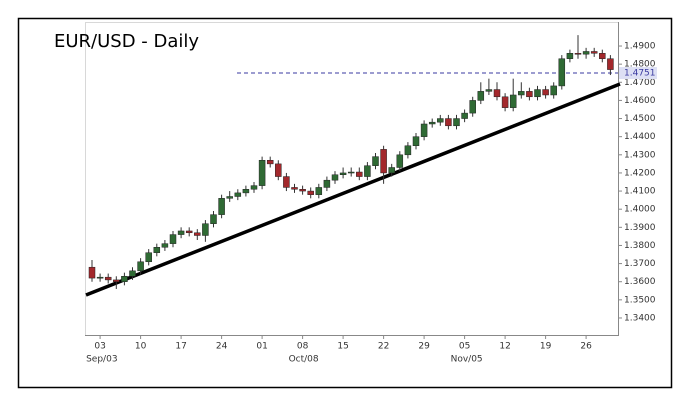 The image size is (692, 415). Describe the element at coordinates (101, 360) in the screenshot. I see `month-label: Sep/03` at that location.